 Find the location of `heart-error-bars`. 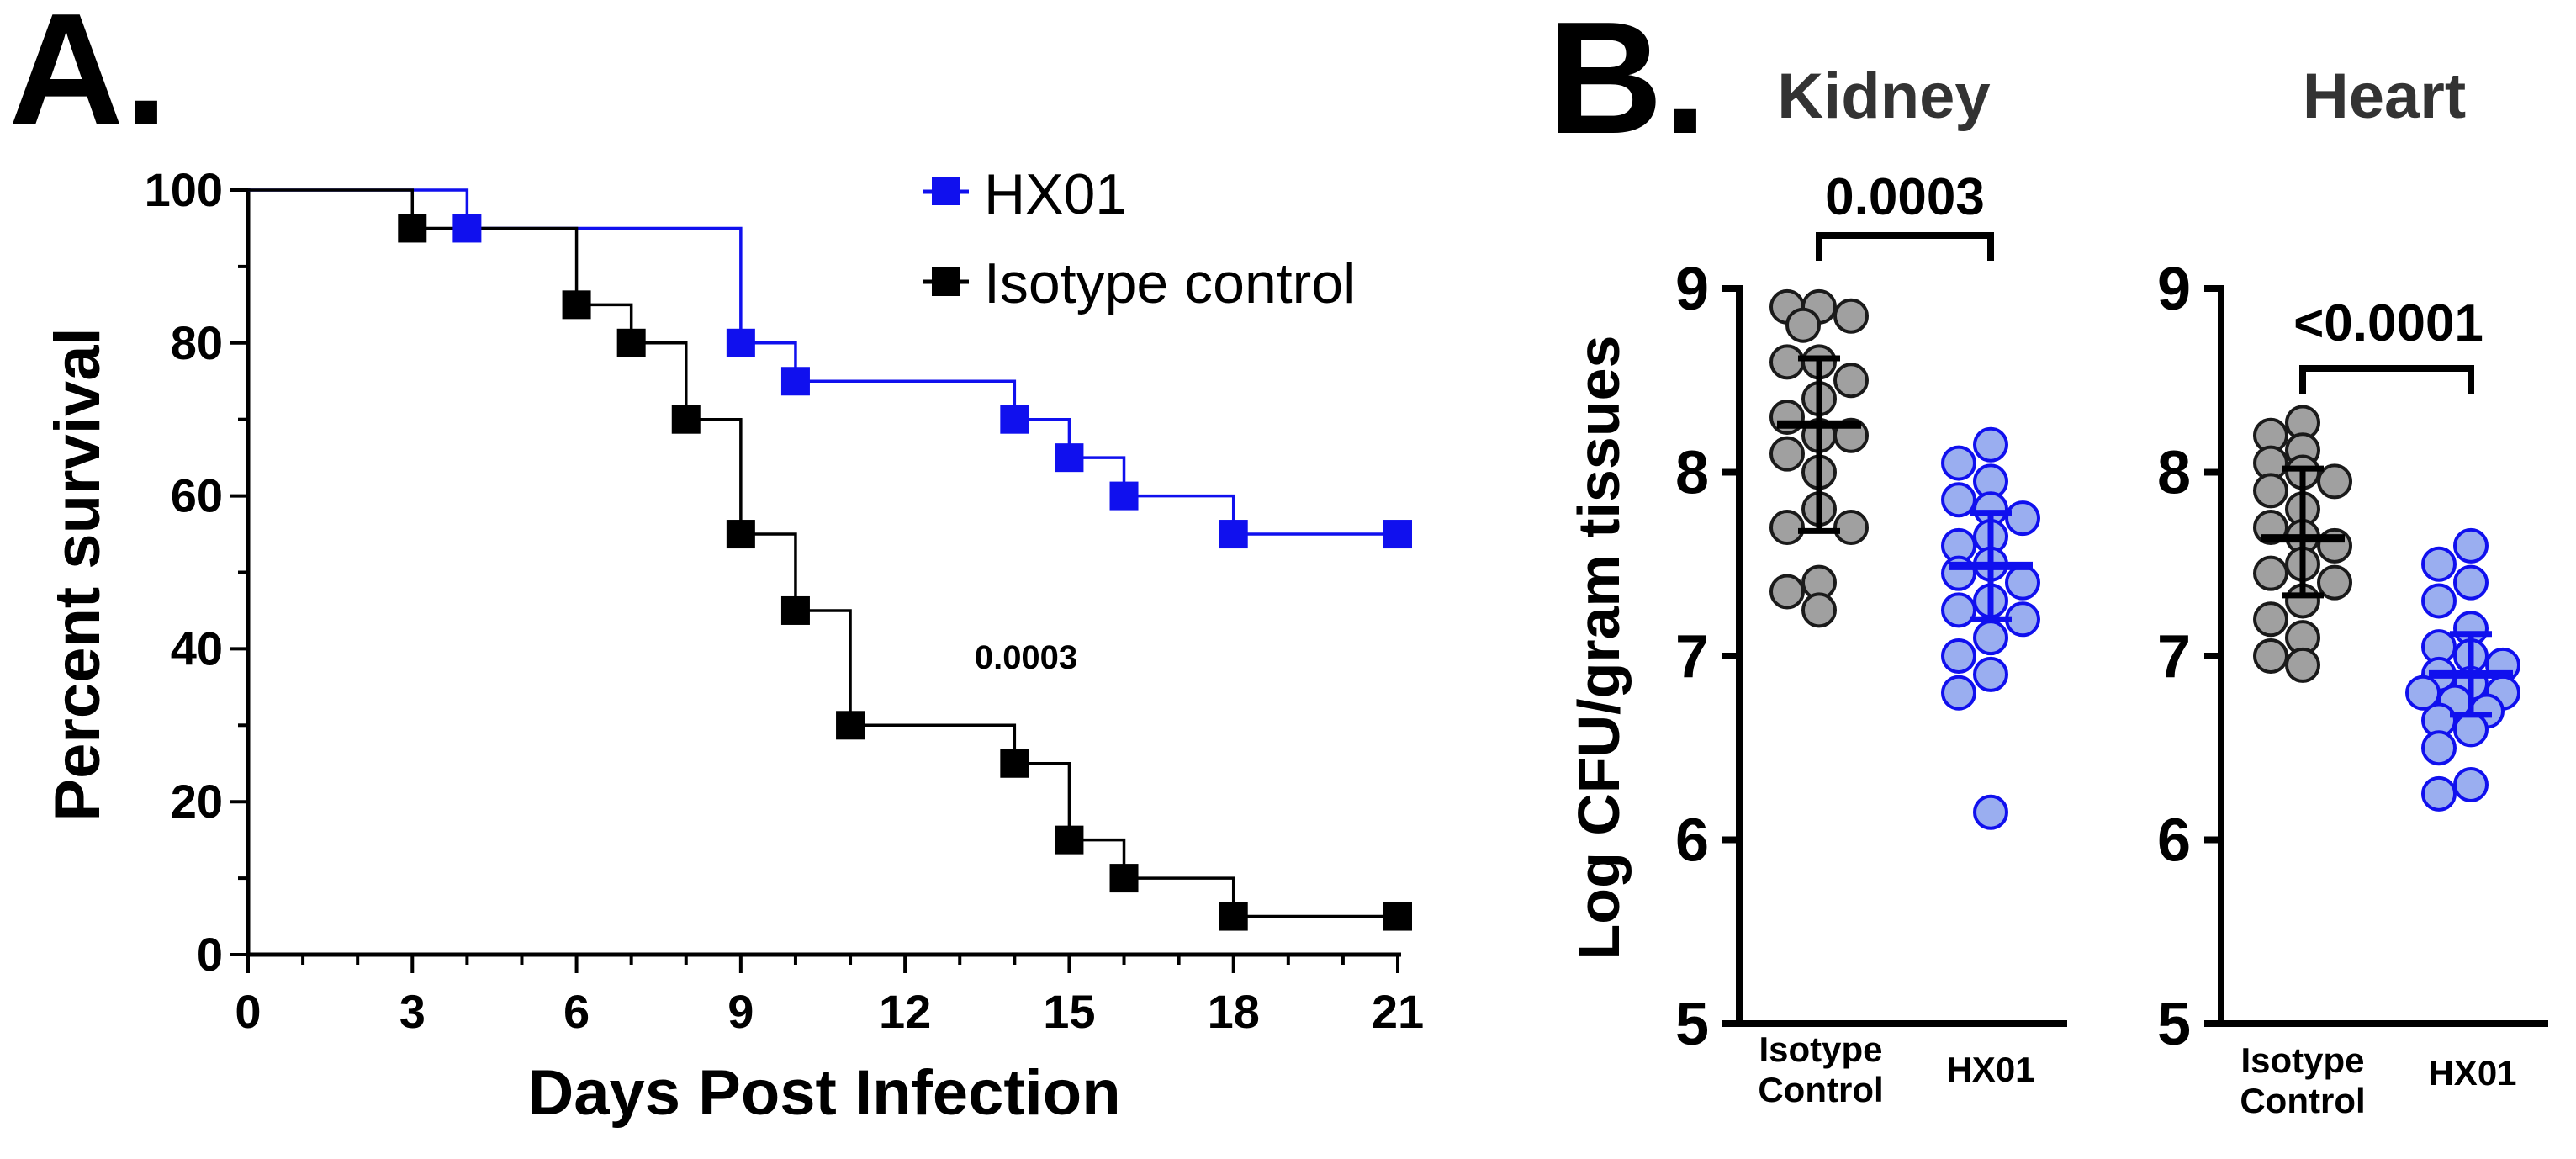

heart-error-bars is located at coordinates (2387, 591).